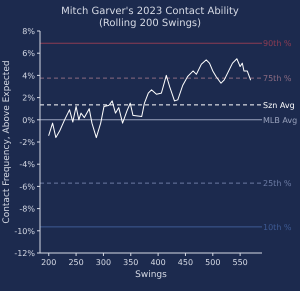 The width and height of the screenshot is (300, 291). I want to click on y-tick-label: 0%, so click(29, 120).